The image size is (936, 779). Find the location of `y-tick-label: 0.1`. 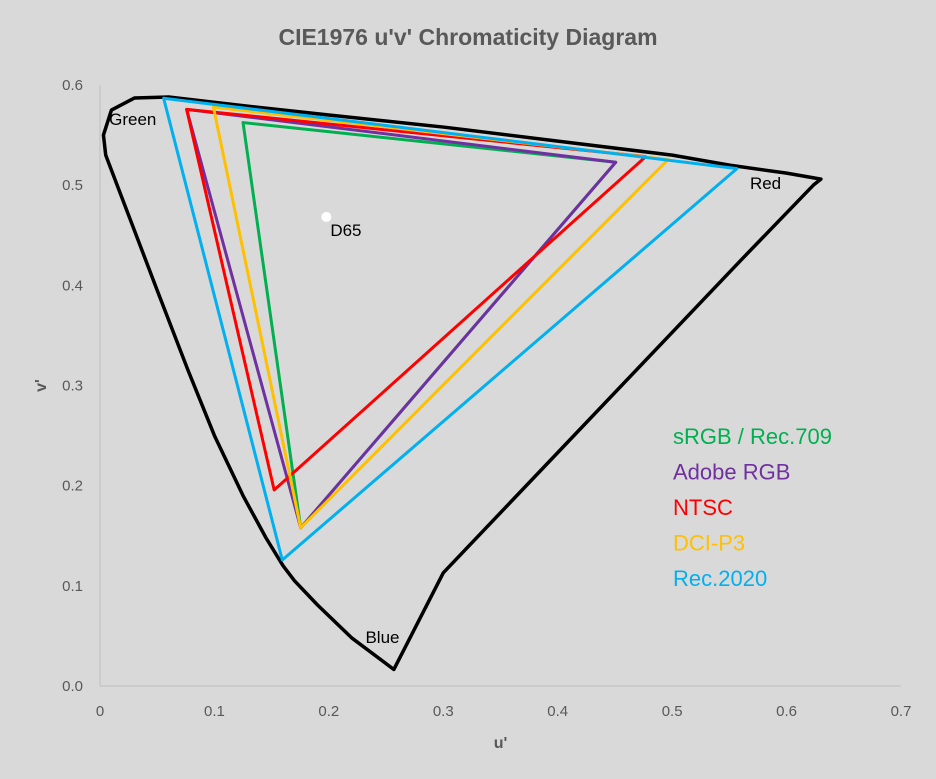

y-tick-label: 0.1 is located at coordinates (72, 586).